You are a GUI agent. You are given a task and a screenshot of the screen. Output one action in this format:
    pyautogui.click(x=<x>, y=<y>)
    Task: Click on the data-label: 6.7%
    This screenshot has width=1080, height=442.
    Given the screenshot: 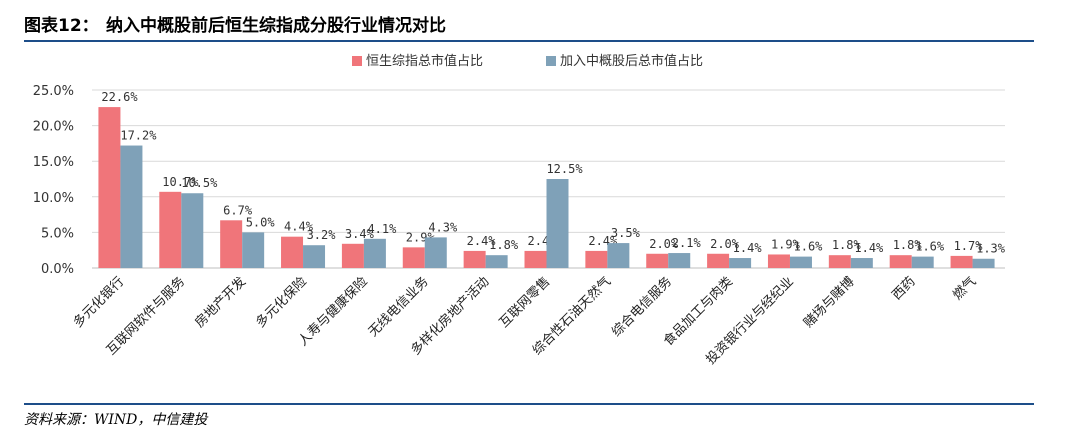 What is the action you would take?
    pyautogui.click(x=238, y=210)
    